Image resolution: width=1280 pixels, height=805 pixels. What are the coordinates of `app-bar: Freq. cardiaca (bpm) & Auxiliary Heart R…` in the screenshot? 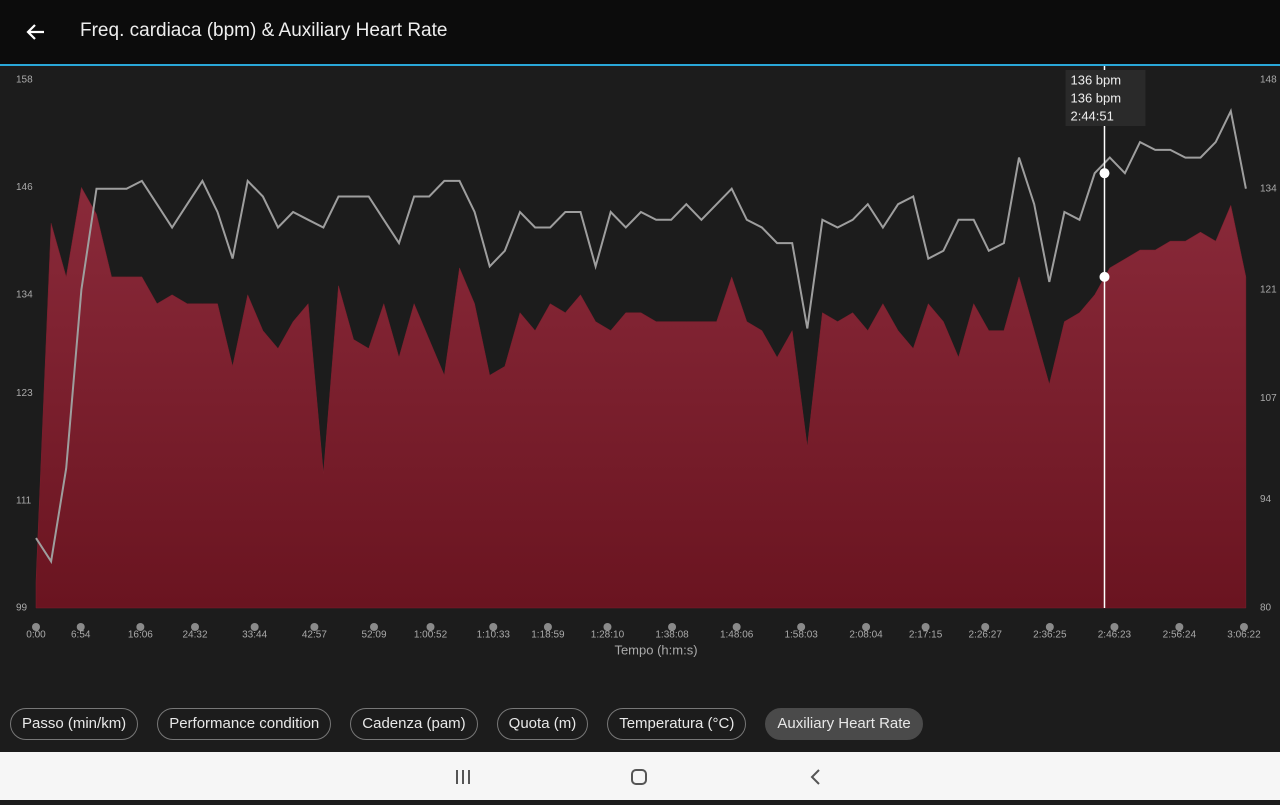 It's located at (640, 33).